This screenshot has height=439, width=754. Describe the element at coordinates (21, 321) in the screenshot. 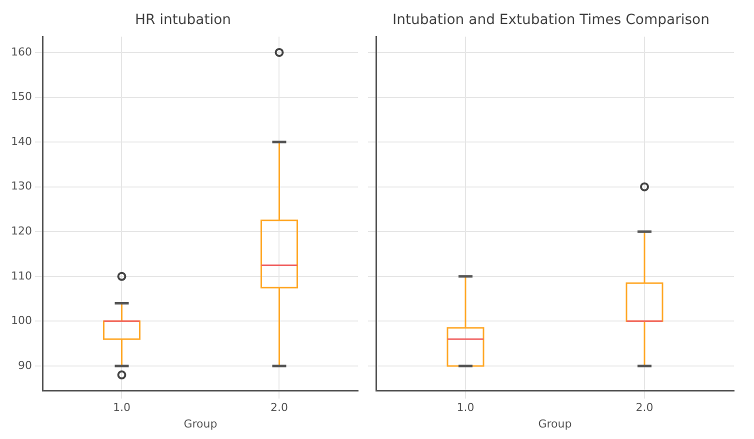

I see `y-tick-label: 100` at that location.